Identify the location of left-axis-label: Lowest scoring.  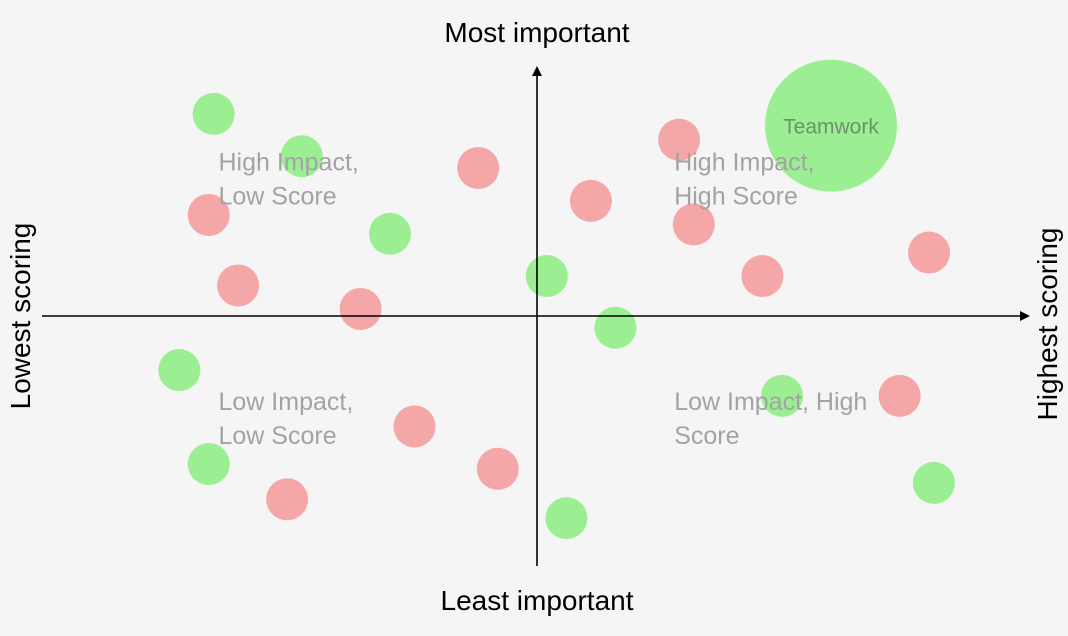
(20, 316).